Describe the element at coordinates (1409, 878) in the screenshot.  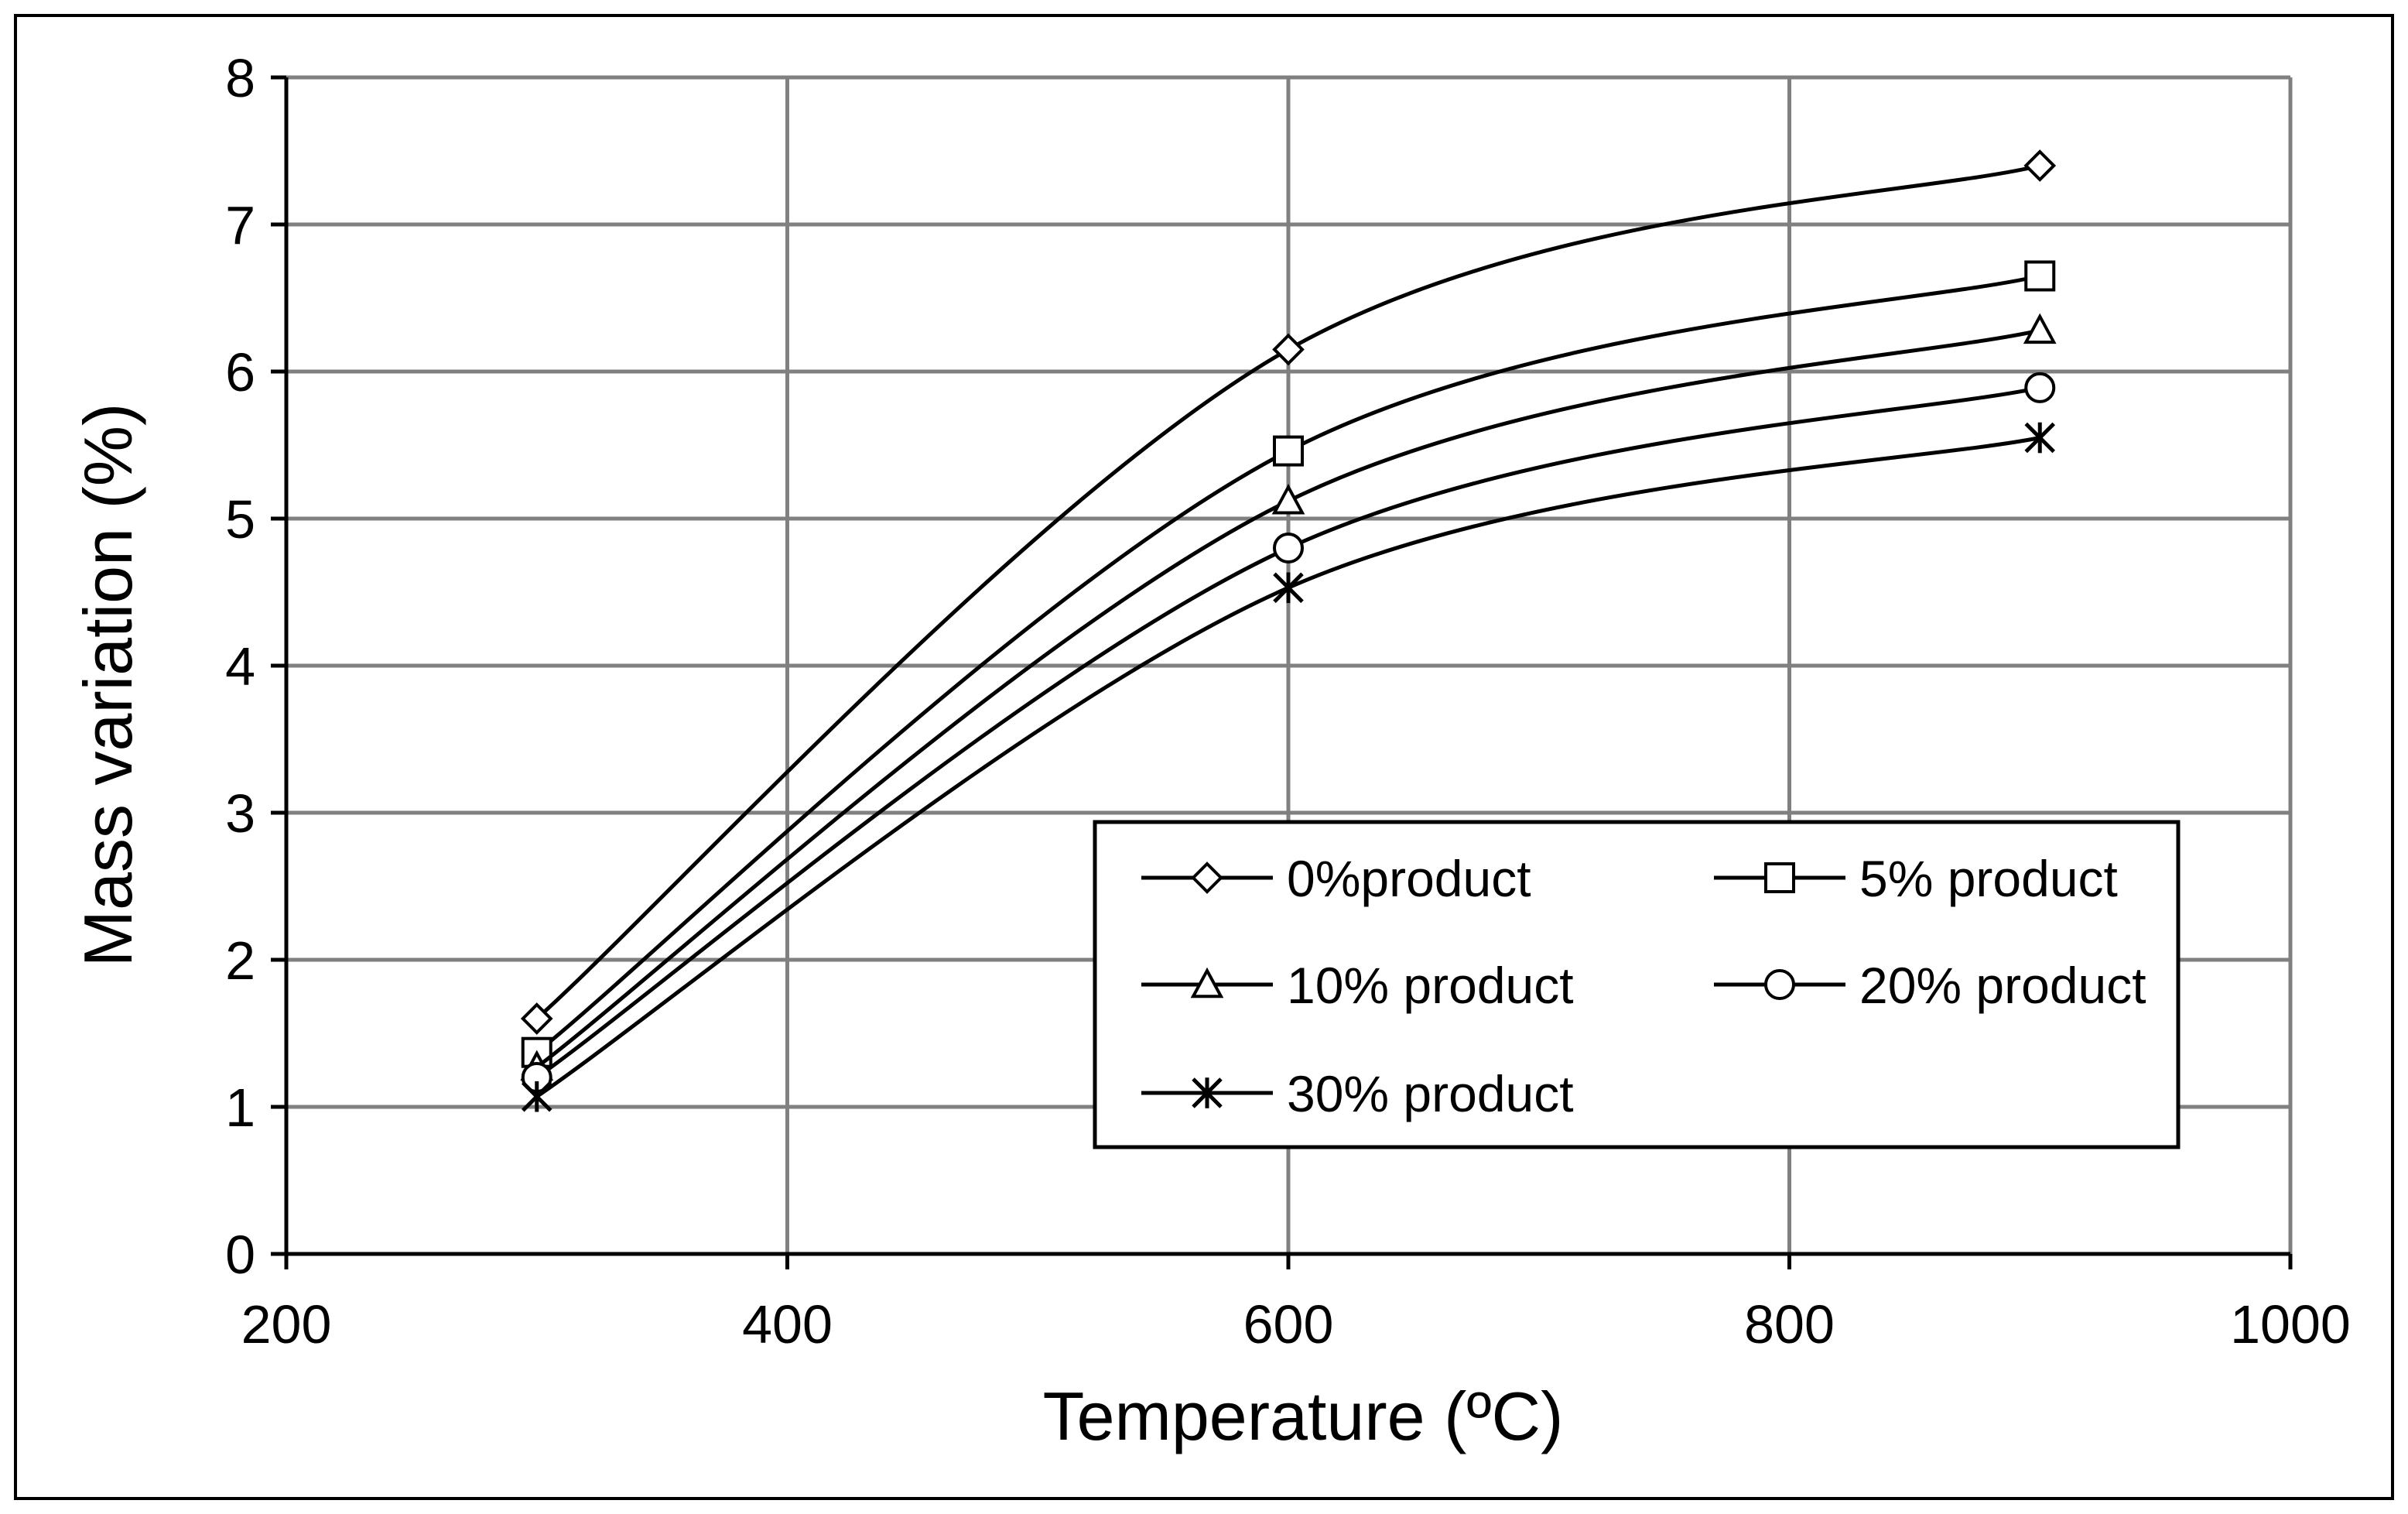
I see `legend-label: 0%product` at that location.